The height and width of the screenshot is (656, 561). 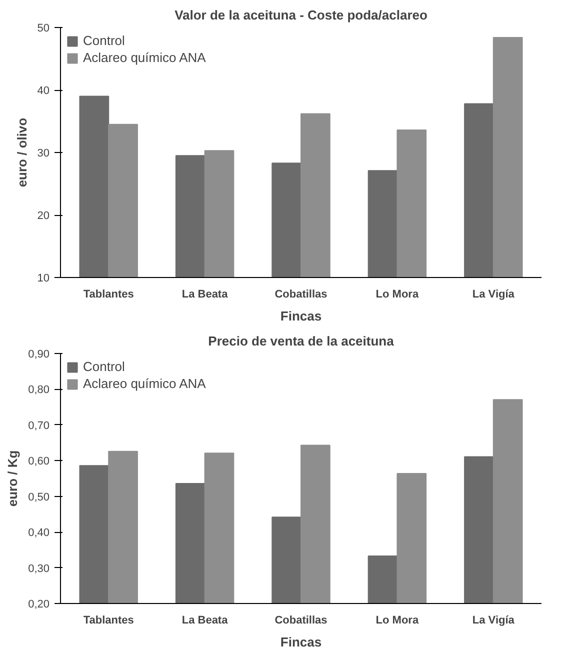 What do you see at coordinates (39, 533) in the screenshot?
I see `y-tick-label: 0,40` at bounding box center [39, 533].